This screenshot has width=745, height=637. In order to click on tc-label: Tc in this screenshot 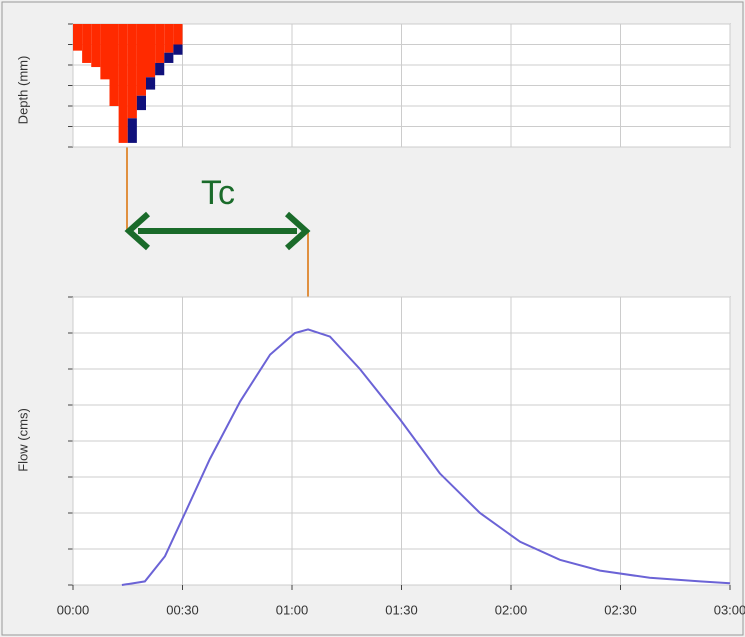, I will do `click(218, 193)`.